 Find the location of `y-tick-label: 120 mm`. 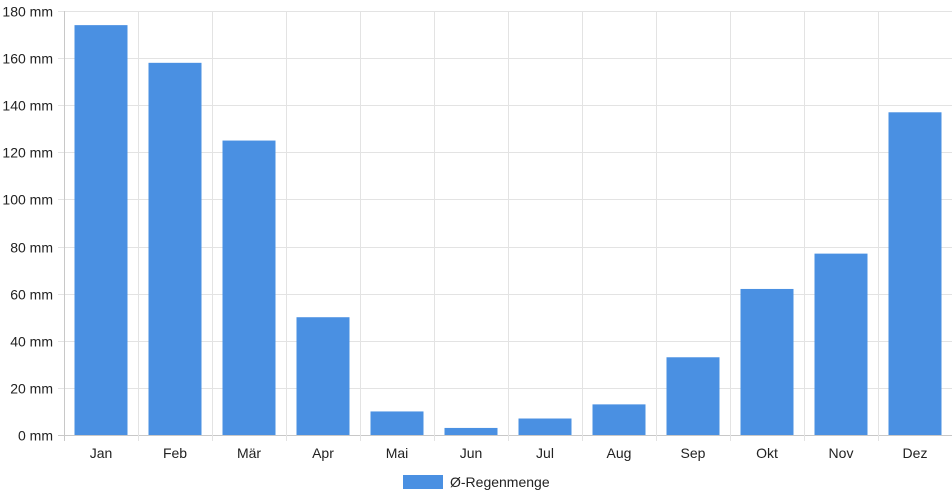

y-tick-label: 120 mm is located at coordinates (27, 153).